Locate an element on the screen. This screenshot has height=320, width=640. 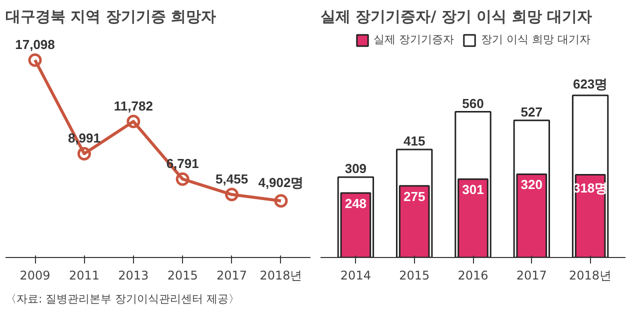
data-label: 248 is located at coordinates (355, 203).